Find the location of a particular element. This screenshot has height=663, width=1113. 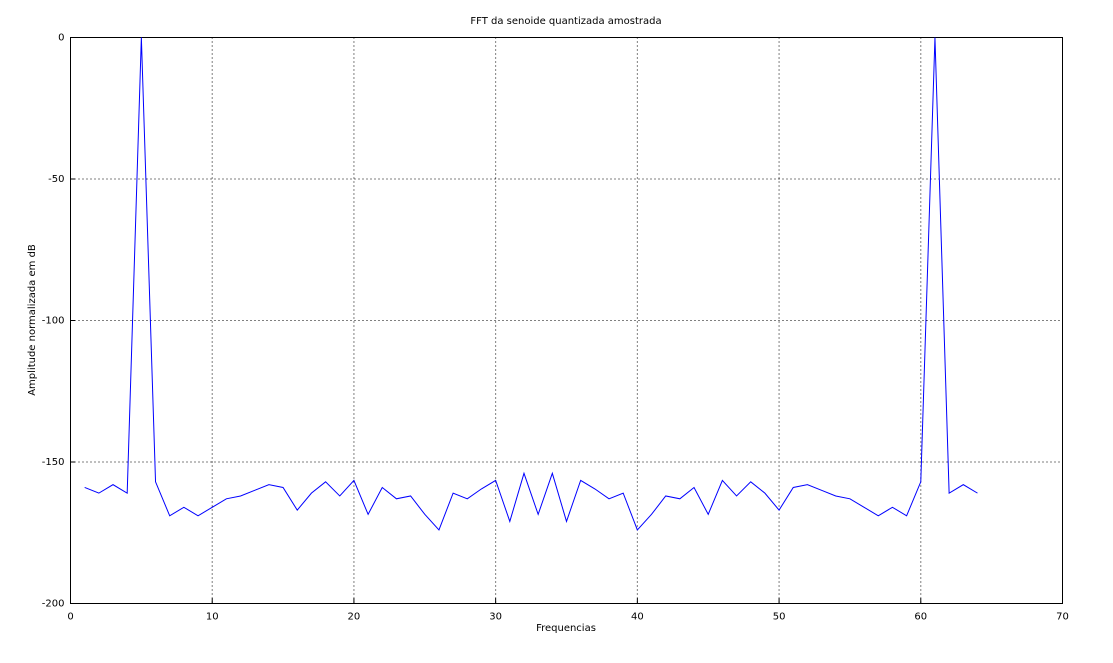

x-tick-label: 0 is located at coordinates (70, 617).